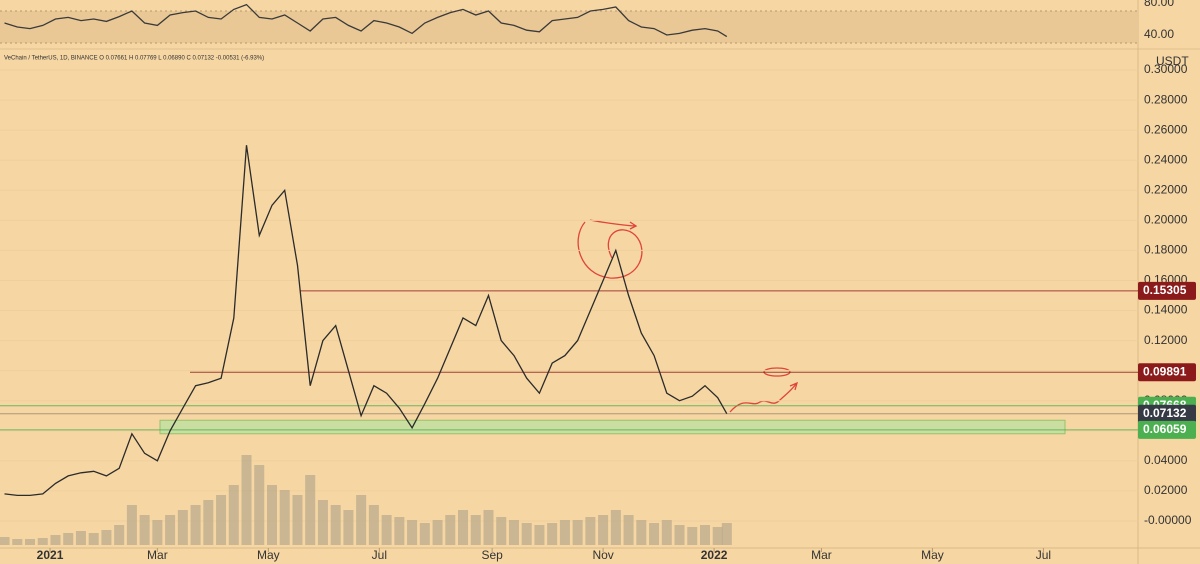 The width and height of the screenshot is (1200, 564). What do you see at coordinates (714, 555) in the screenshot?
I see `x-tick-label: 2022` at bounding box center [714, 555].